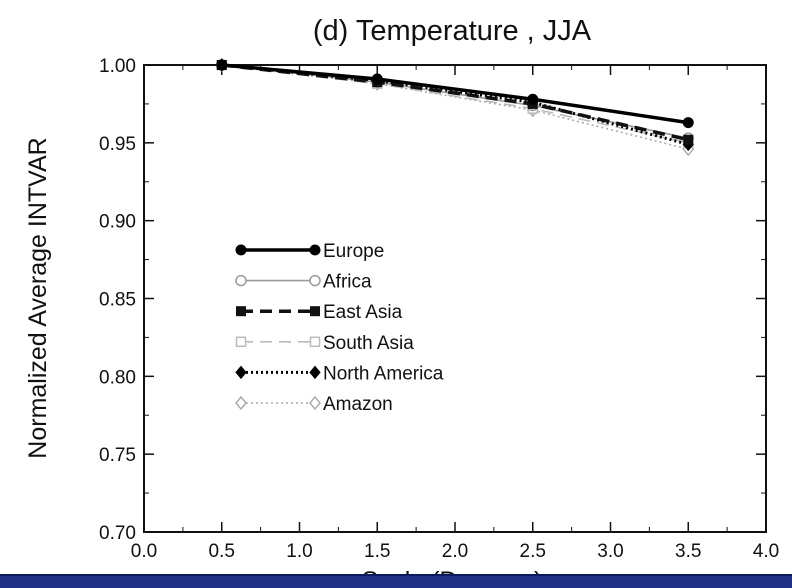 This screenshot has height=588, width=792. Describe the element at coordinates (117, 300) in the screenshot. I see `y-tick-label: 0.85` at that location.